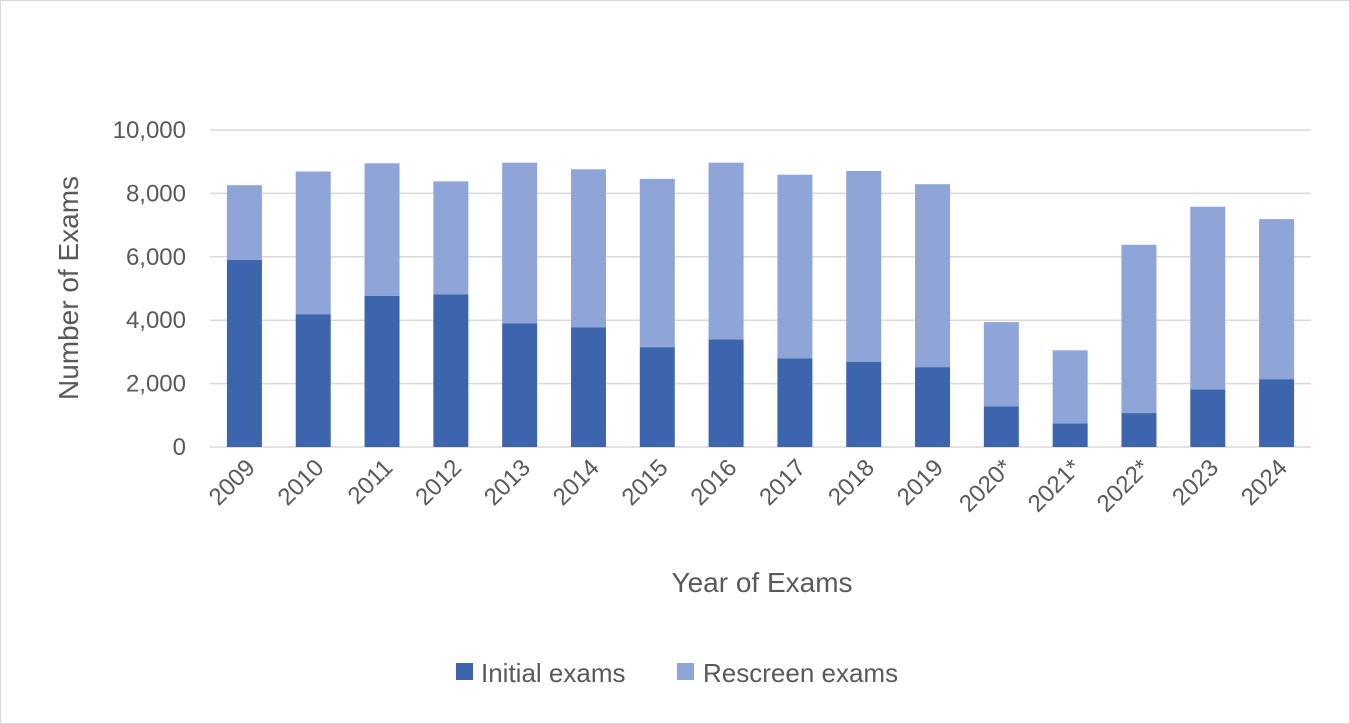 The image size is (1350, 724). Describe the element at coordinates (371, 482) in the screenshot. I see `x-tick-label: 2011` at that location.